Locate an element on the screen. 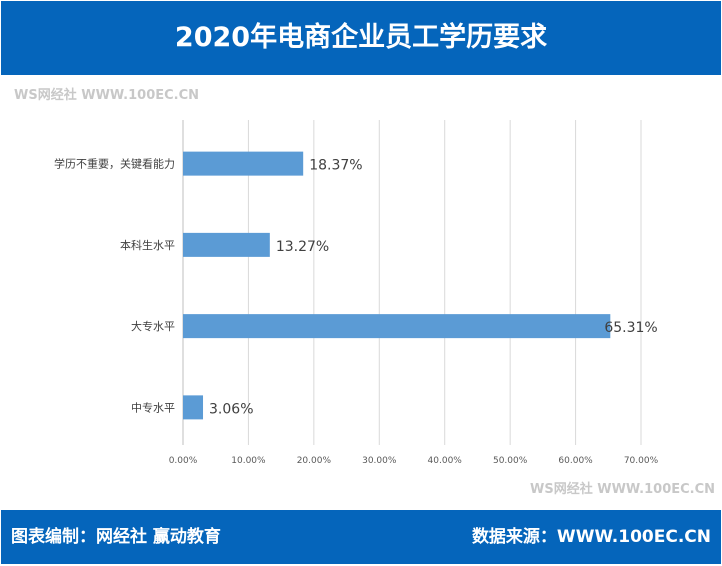 The image size is (722, 566). x-tick-label: 30.00% is located at coordinates (379, 461).